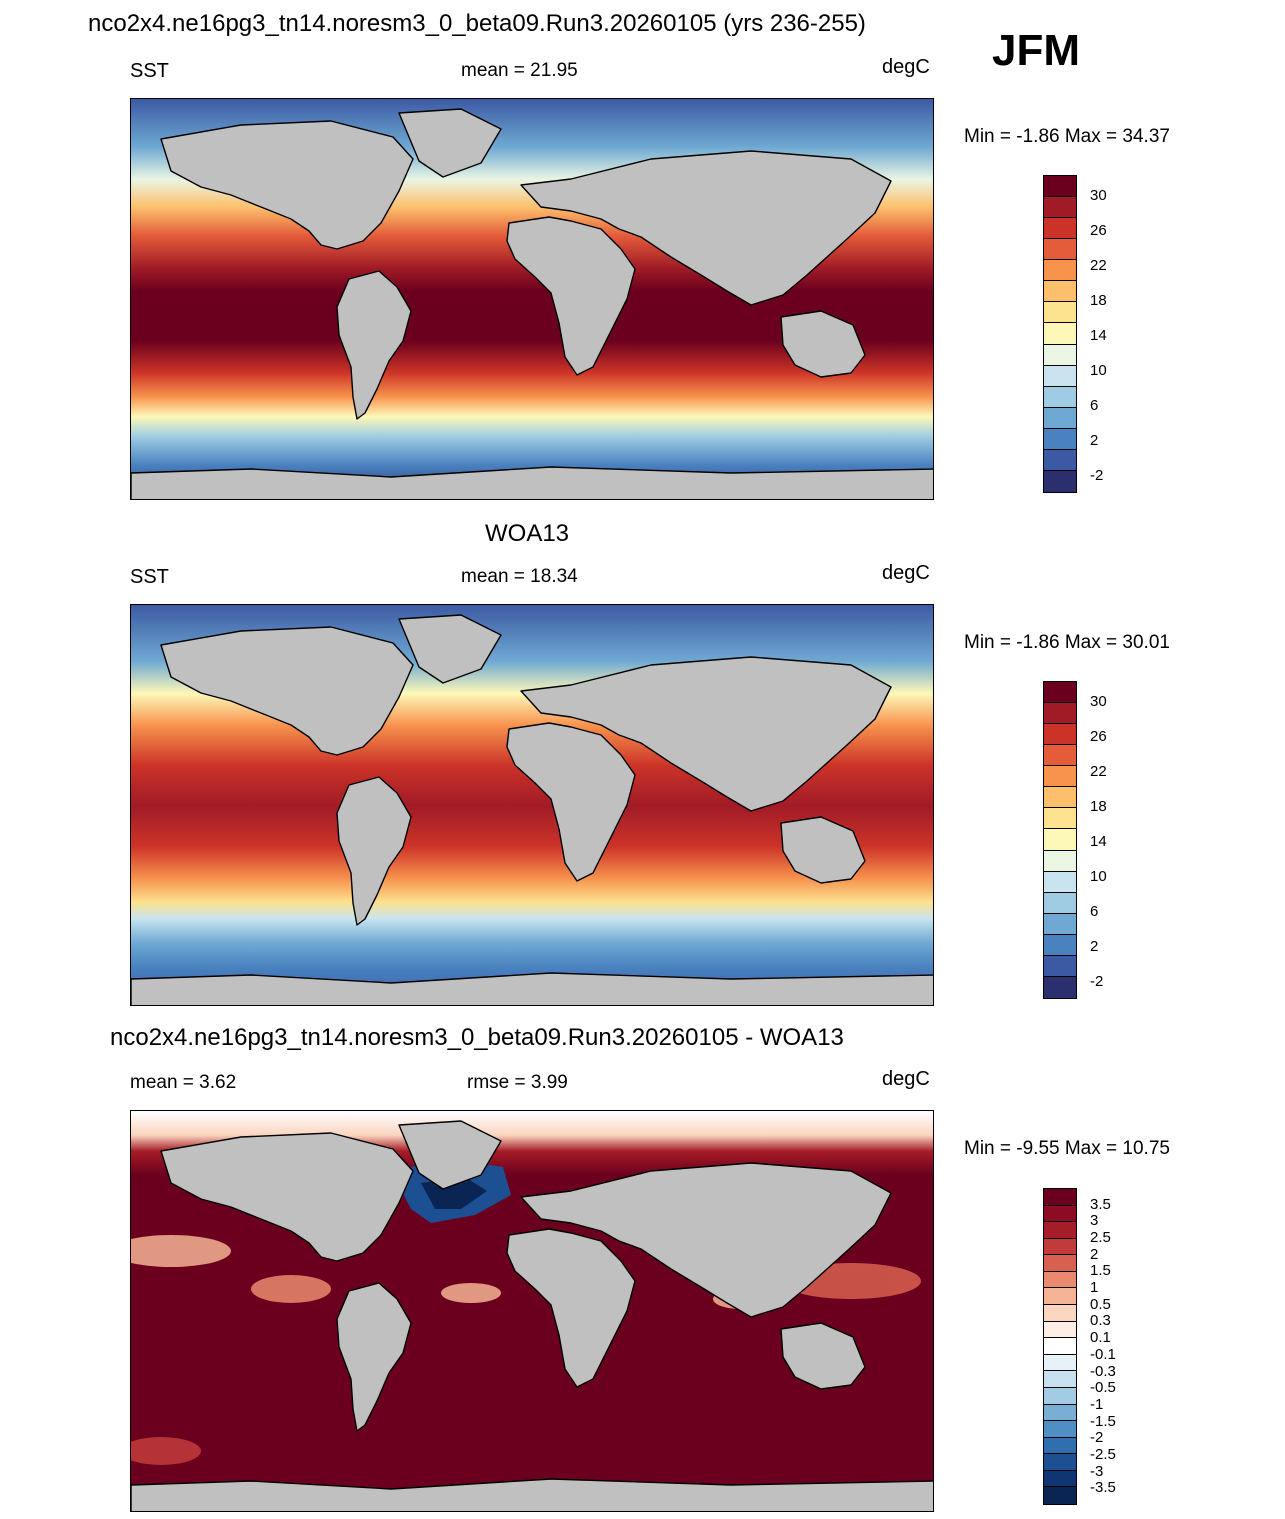  I want to click on colorbar-tick-label: -1, so click(1097, 1404).